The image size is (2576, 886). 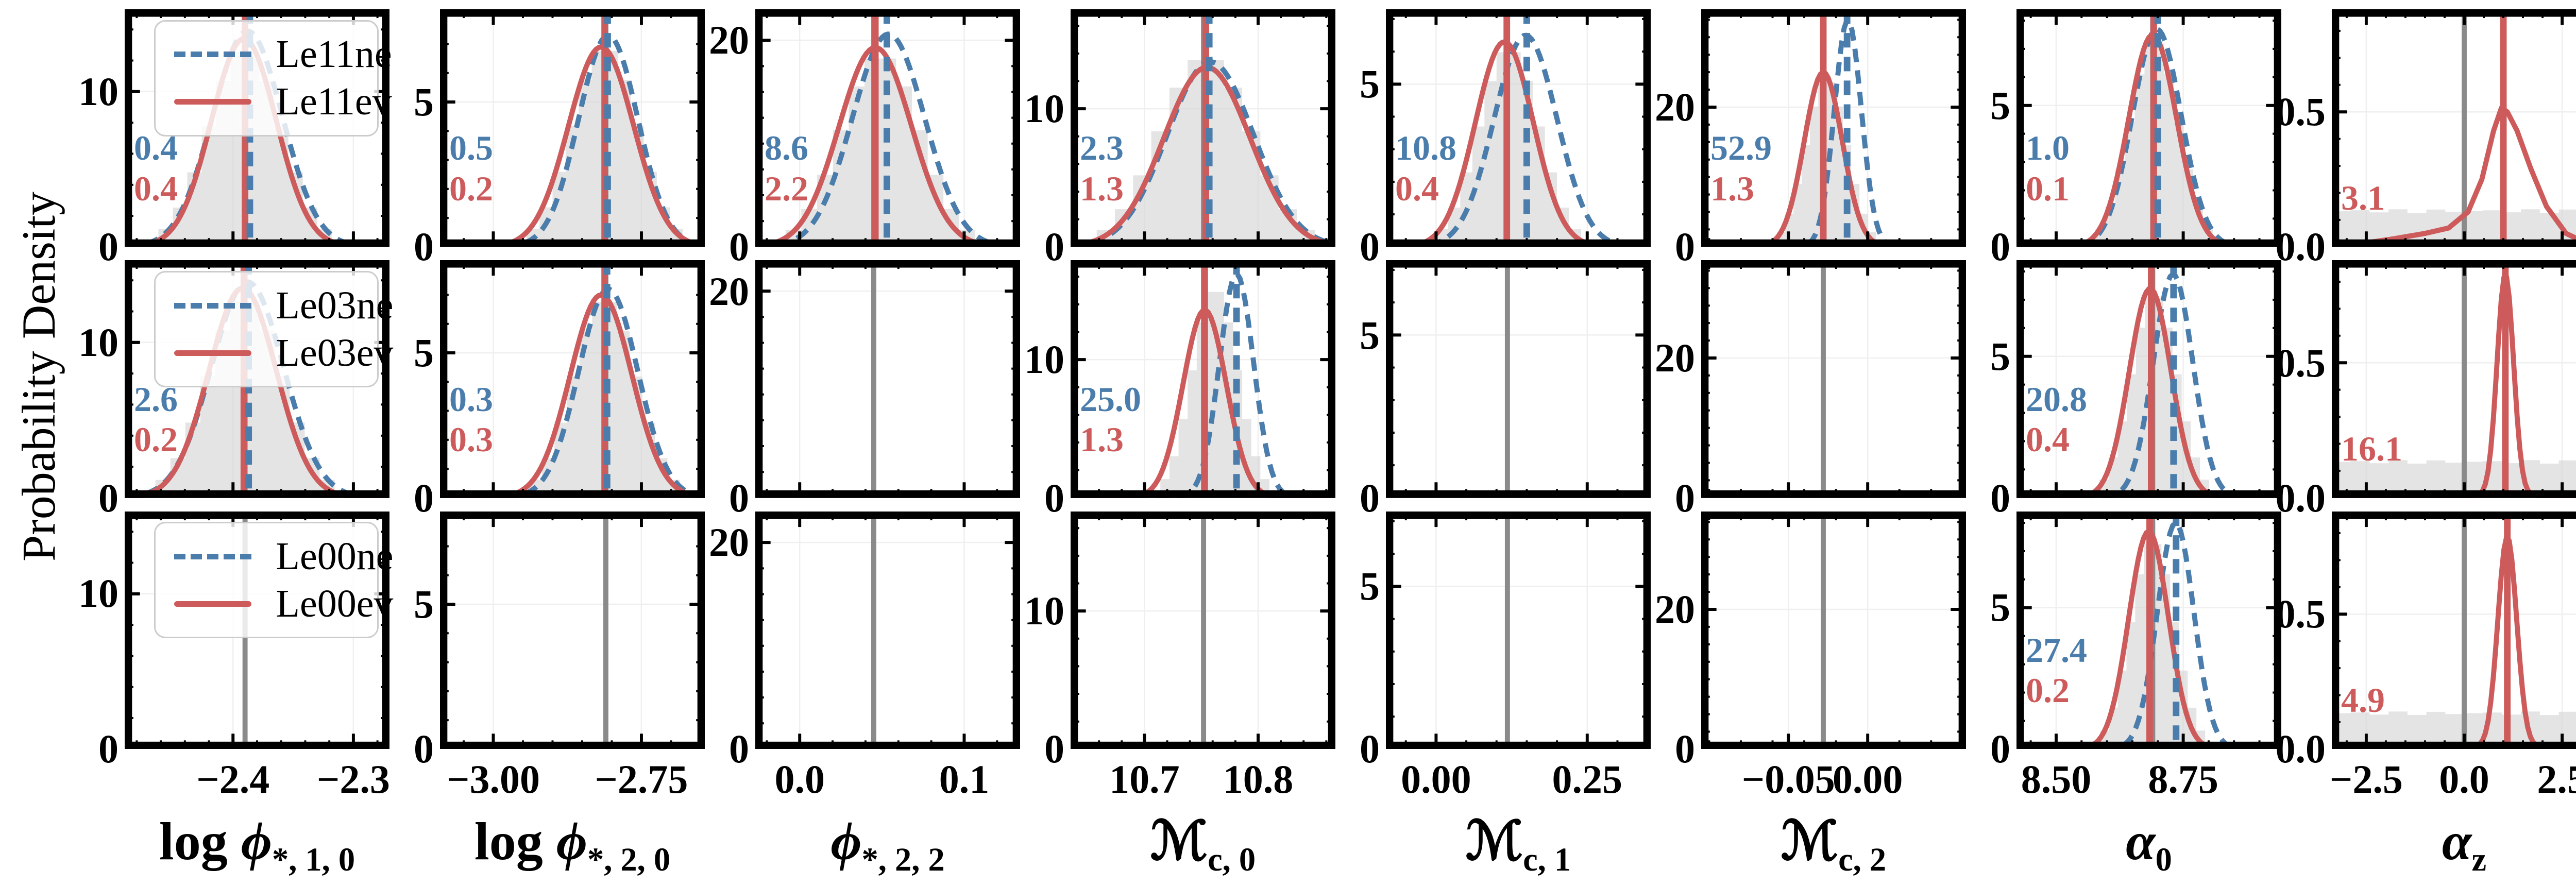 I want to click on red-offset-annotation: 16.1, so click(x=2371, y=449).